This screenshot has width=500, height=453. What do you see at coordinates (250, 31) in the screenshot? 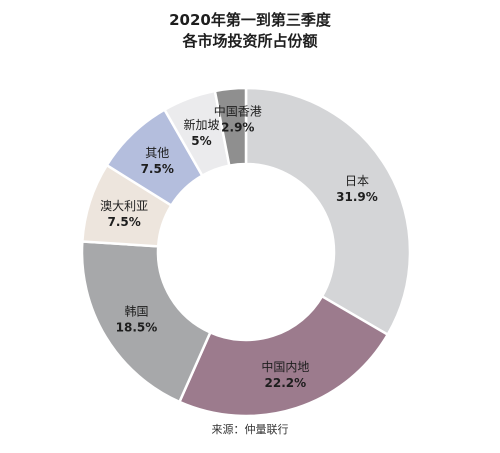
I see `chart-title: 2020年第一到第三季度 各市场投资所占份额` at bounding box center [250, 31].